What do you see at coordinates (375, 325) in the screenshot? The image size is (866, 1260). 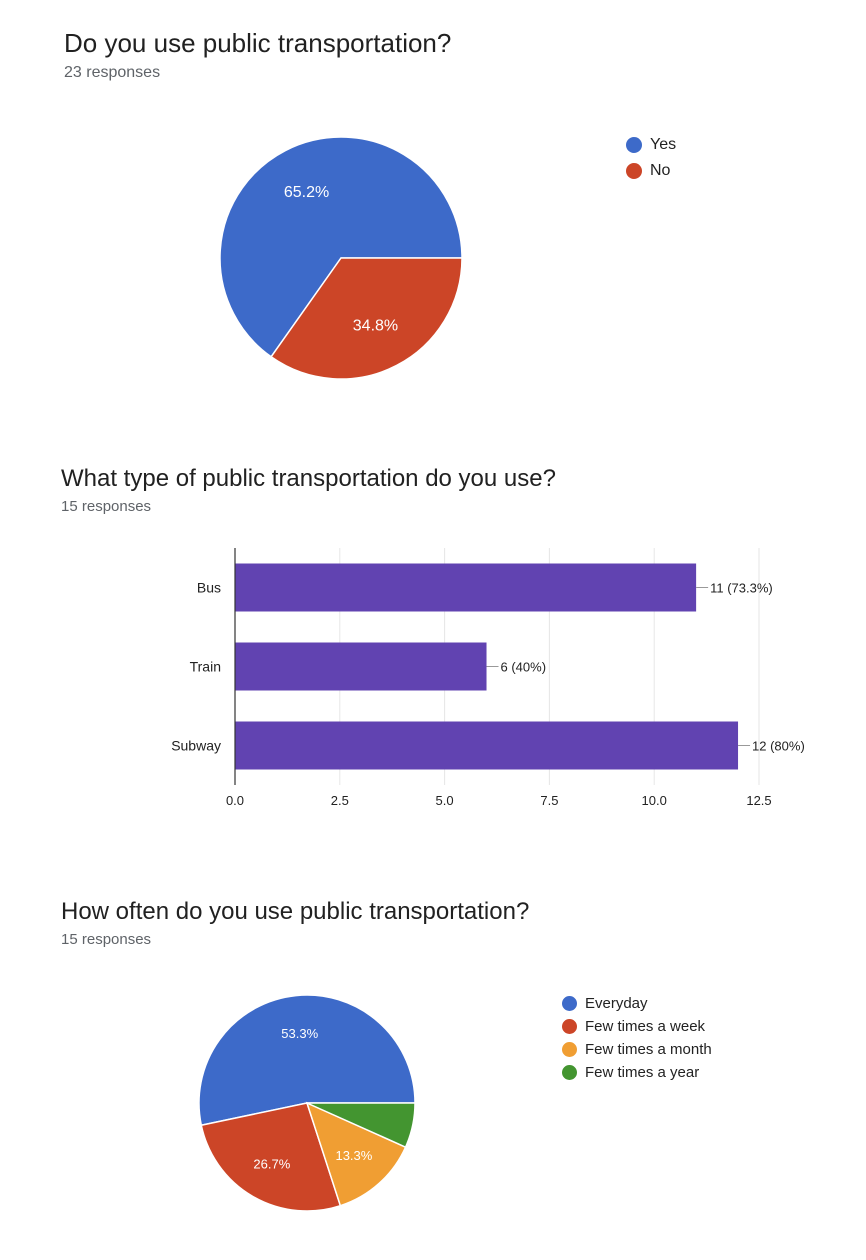 I see `pie-slice-label: 34.8%` at bounding box center [375, 325].